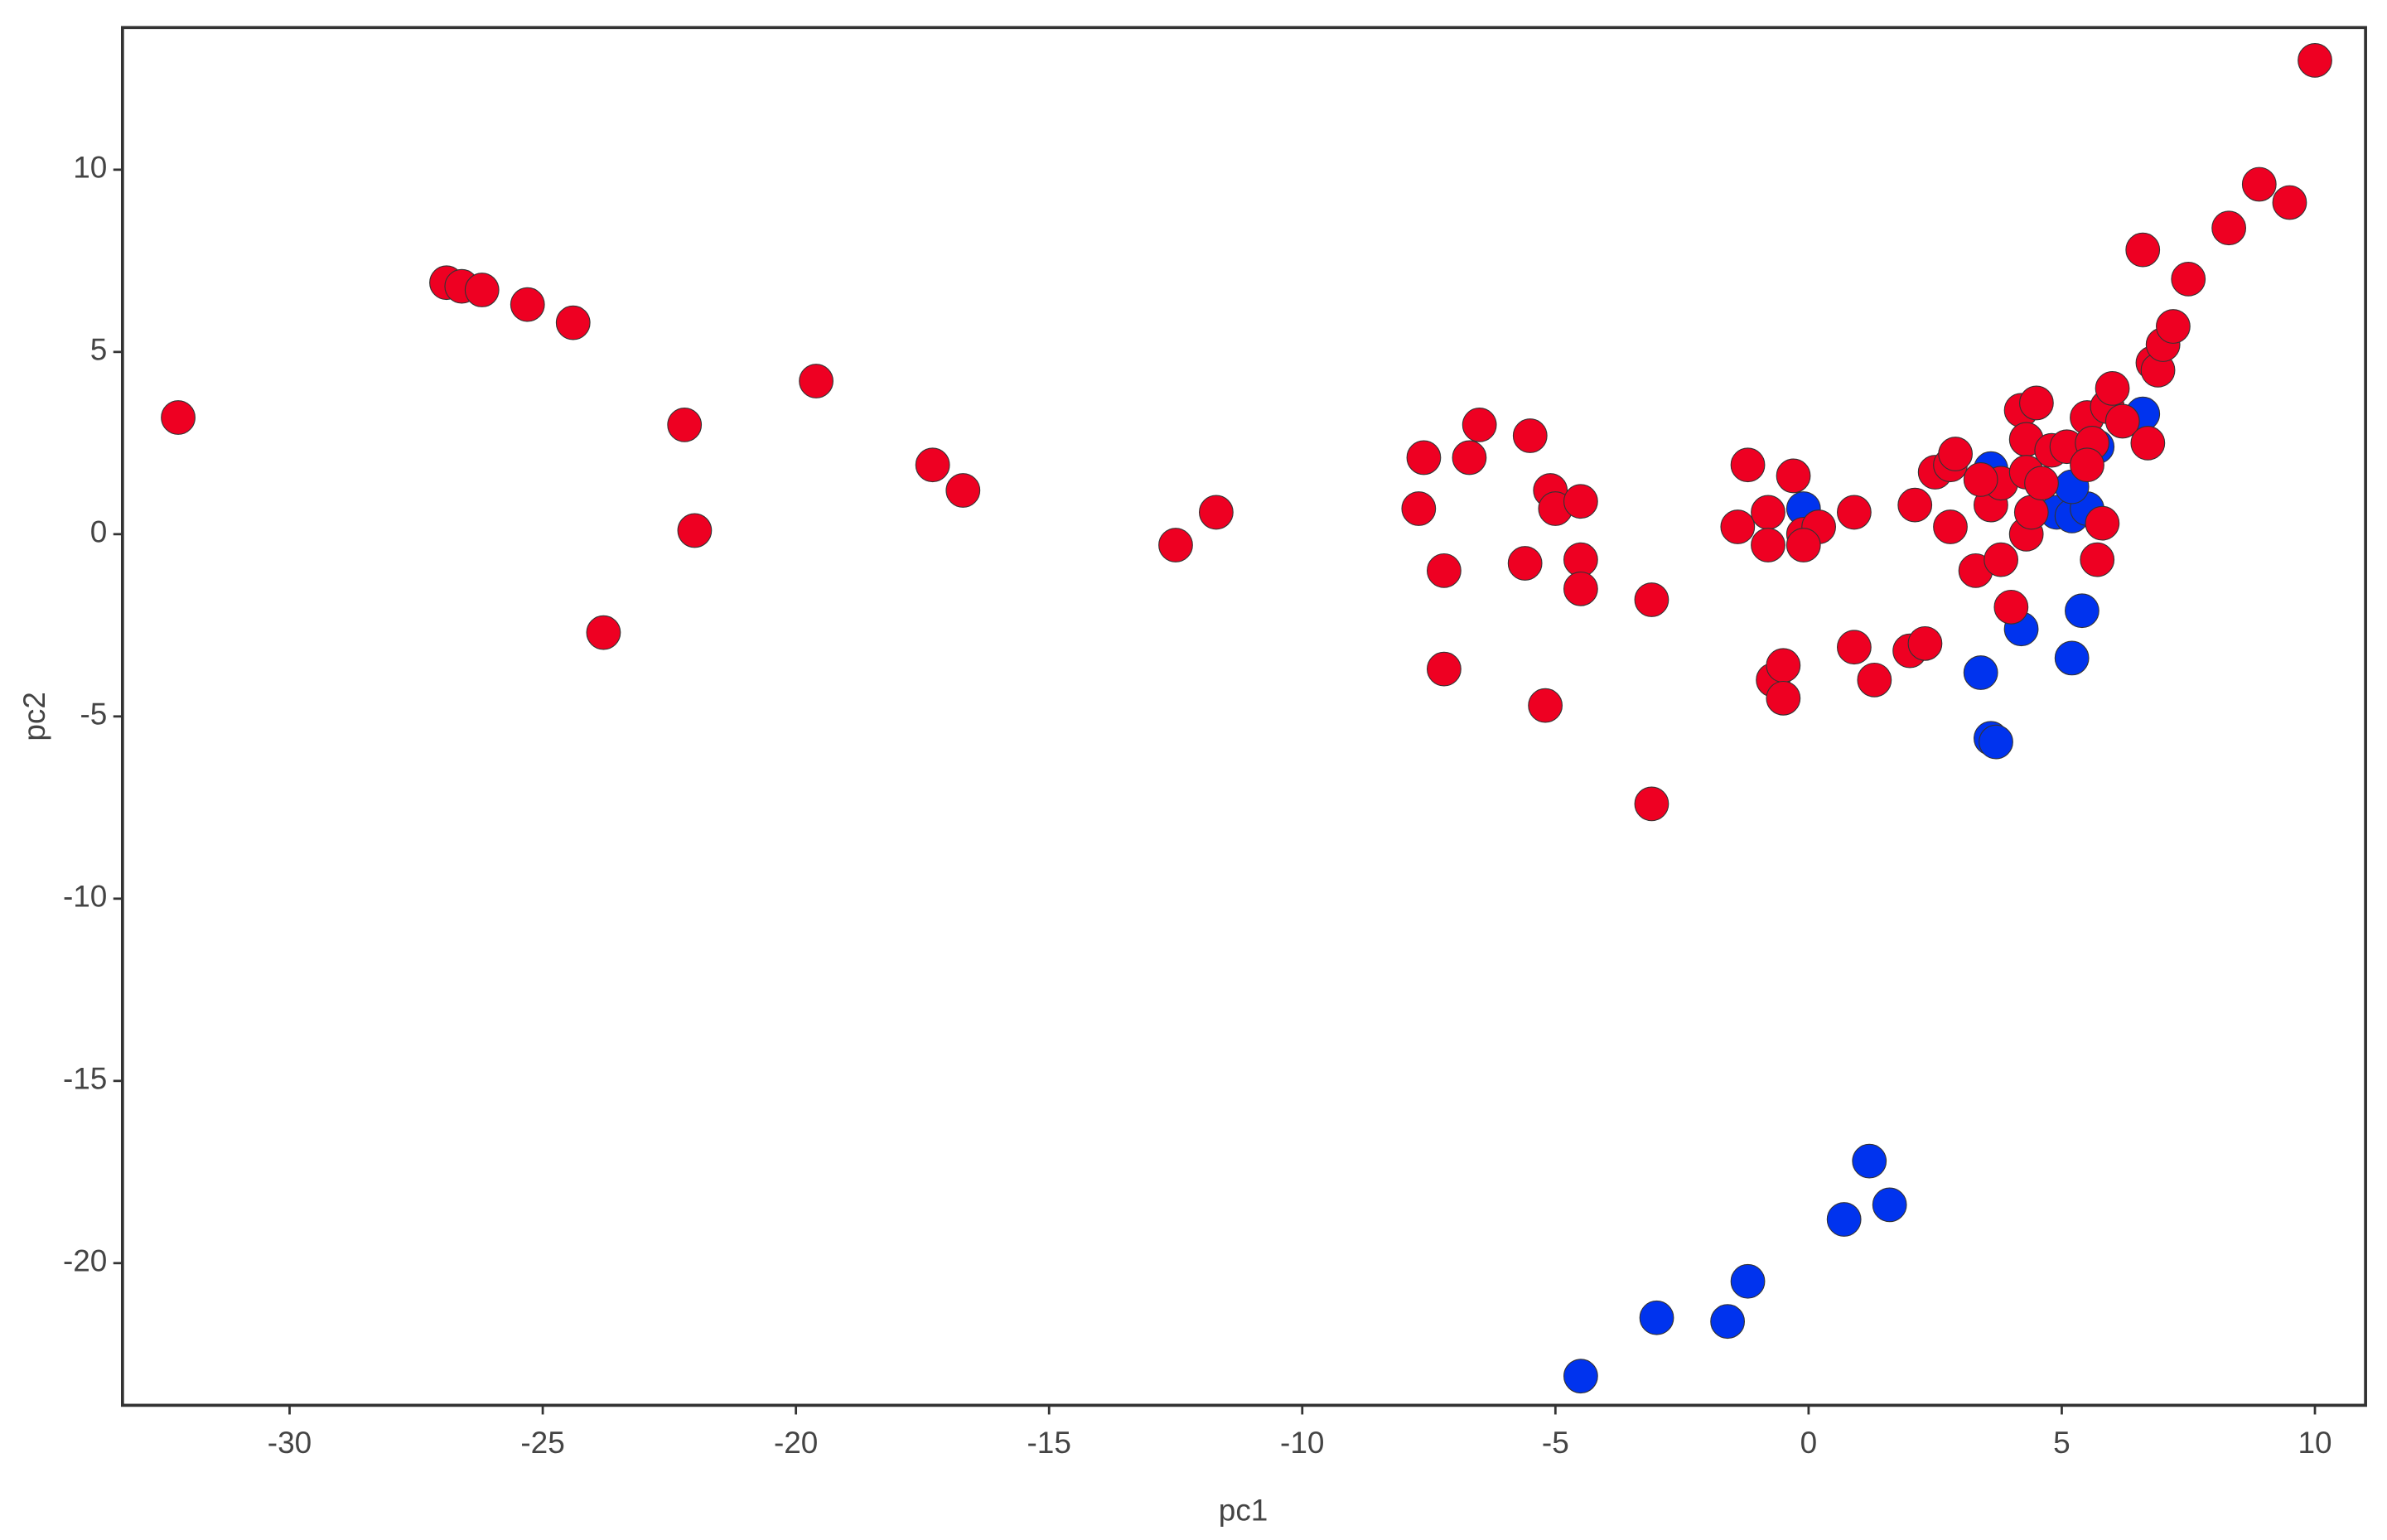 The image size is (2387, 1540). What do you see at coordinates (290, 1443) in the screenshot?
I see `x-tick-label: -30` at bounding box center [290, 1443].